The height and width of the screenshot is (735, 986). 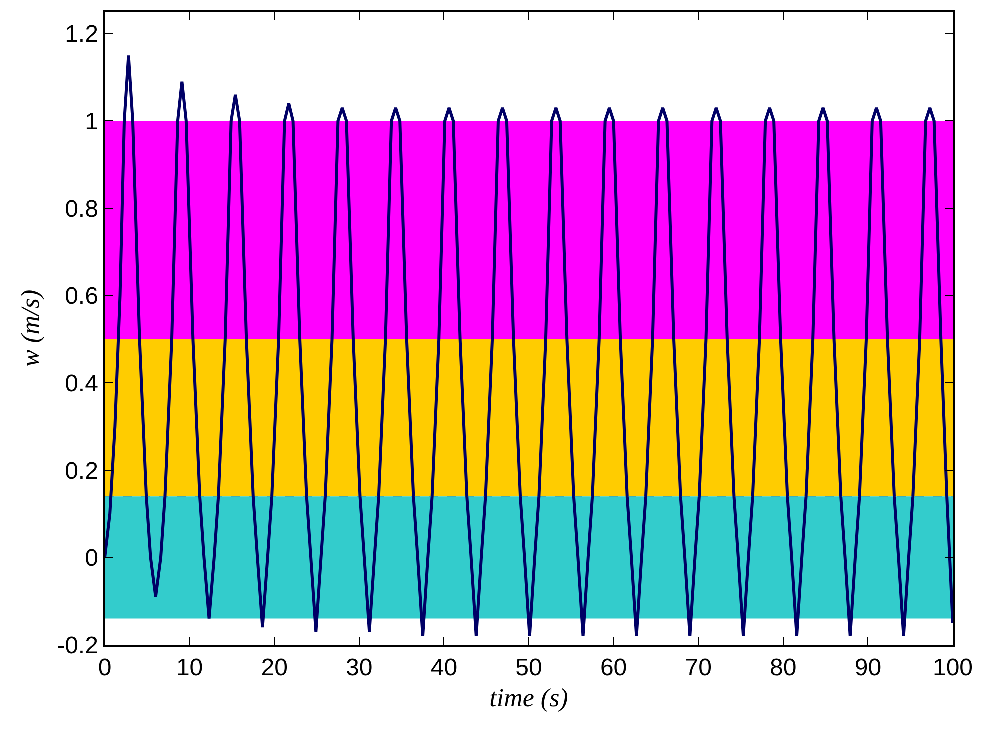 I want to click on x-tick-label: 10, so click(x=190, y=668).